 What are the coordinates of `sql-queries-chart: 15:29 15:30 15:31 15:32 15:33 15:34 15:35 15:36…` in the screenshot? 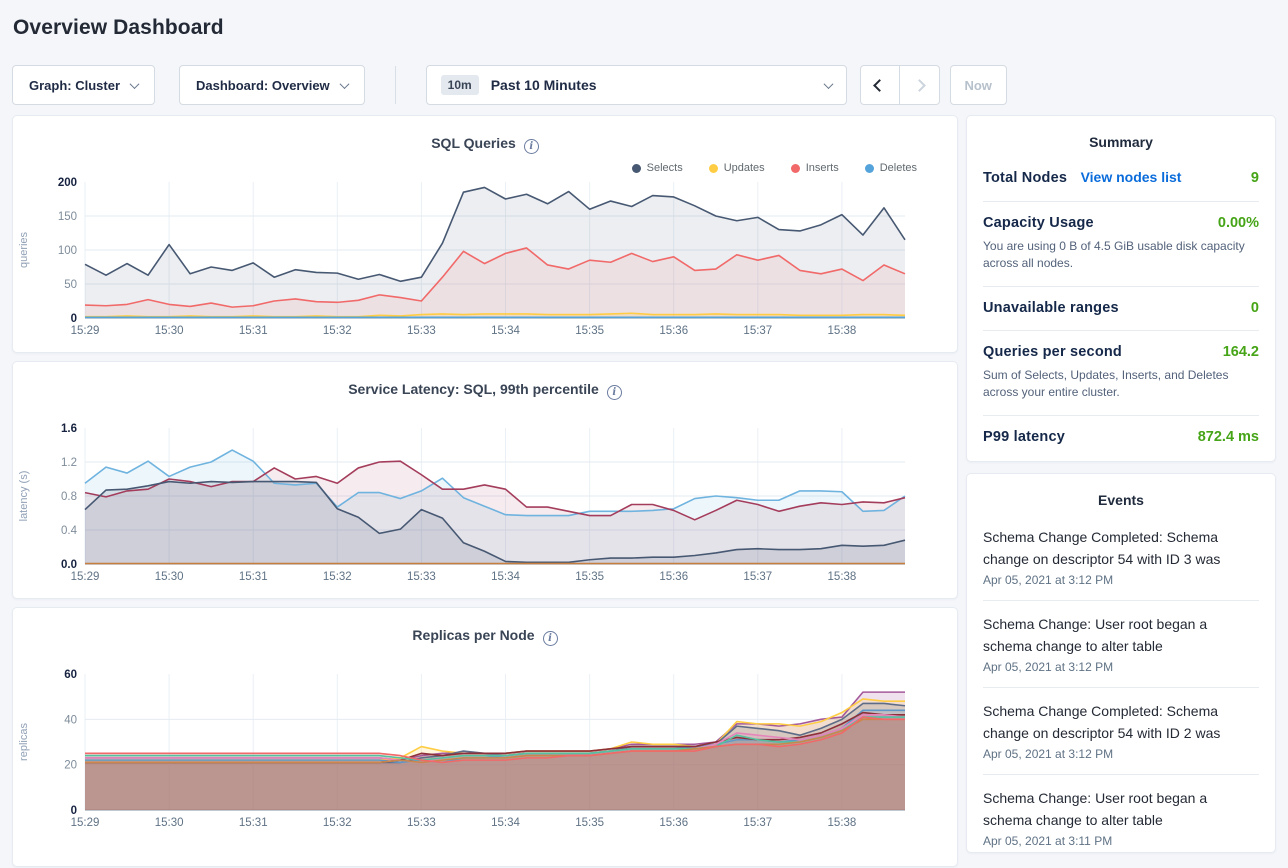 It's located at (462, 257).